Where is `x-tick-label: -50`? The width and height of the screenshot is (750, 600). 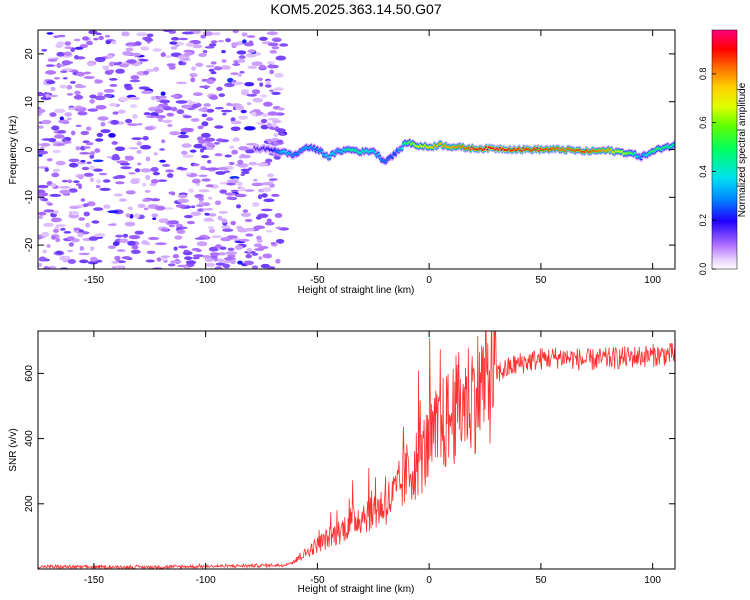
x-tick-label: -50 is located at coordinates (317, 280).